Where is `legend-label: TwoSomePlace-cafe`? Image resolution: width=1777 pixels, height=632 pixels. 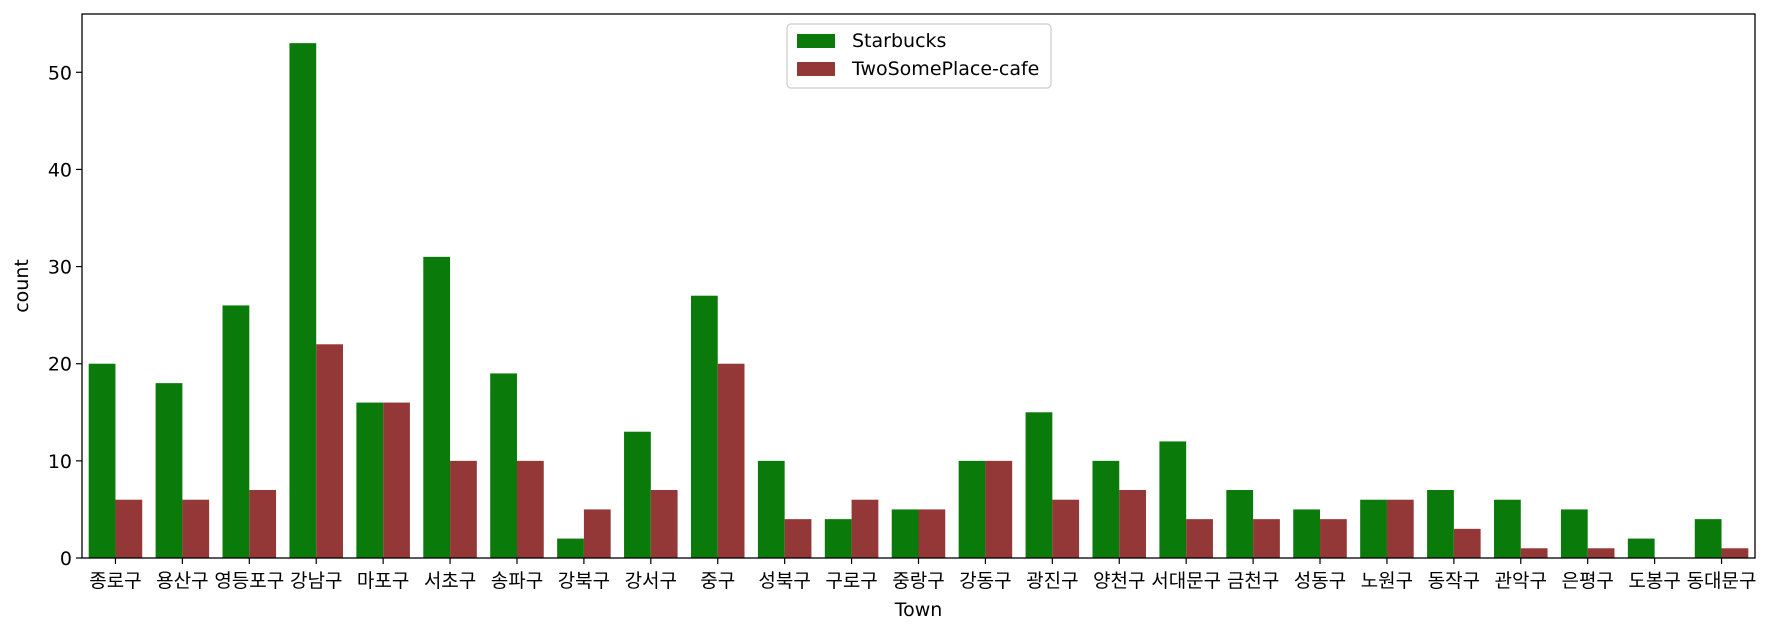 legend-label: TwoSomePlace-cafe is located at coordinates (945, 69).